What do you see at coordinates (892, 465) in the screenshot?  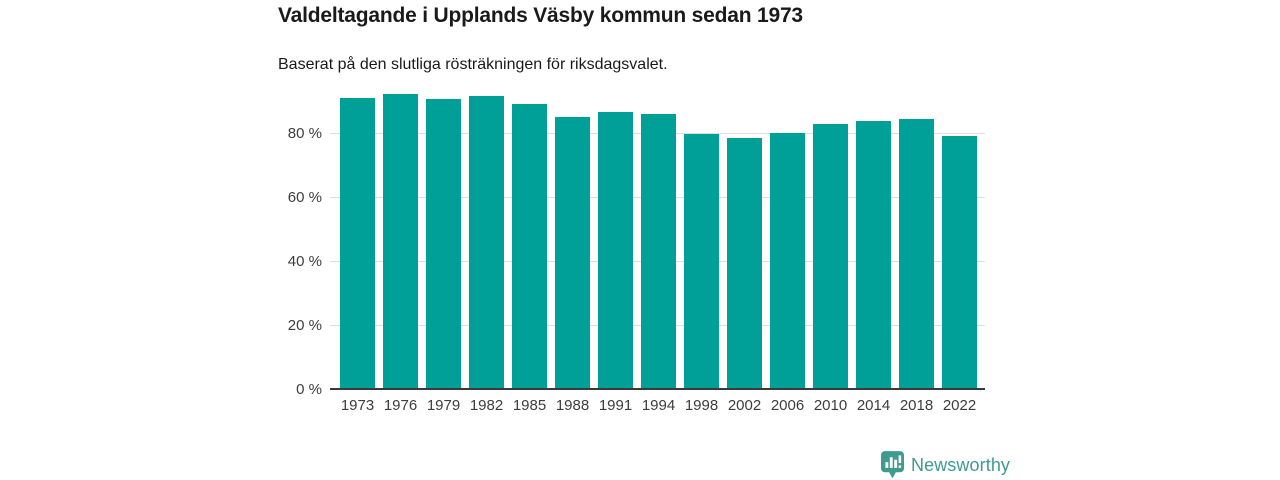 I see `newsworthy-icon` at bounding box center [892, 465].